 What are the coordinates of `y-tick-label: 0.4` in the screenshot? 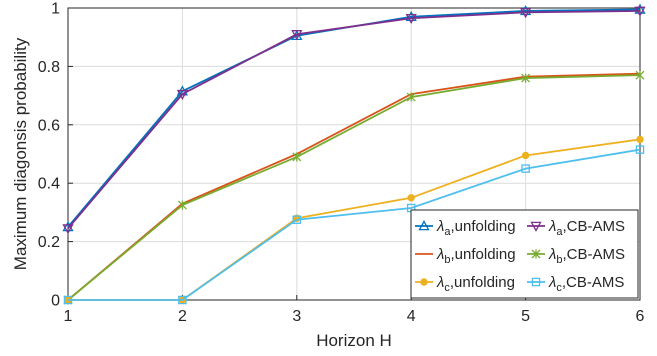 It's located at (49, 184).